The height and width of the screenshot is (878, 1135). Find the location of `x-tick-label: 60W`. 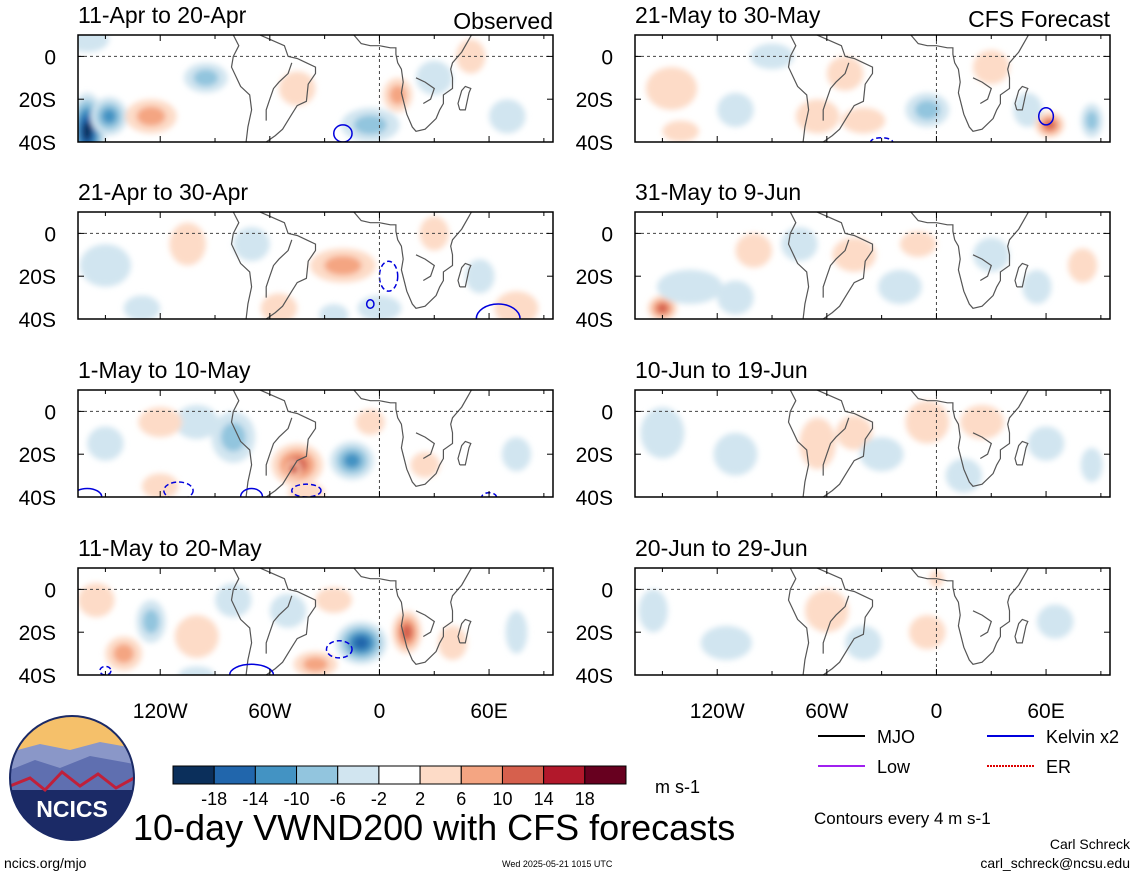

x-tick-label: 60W is located at coordinates (826, 711).